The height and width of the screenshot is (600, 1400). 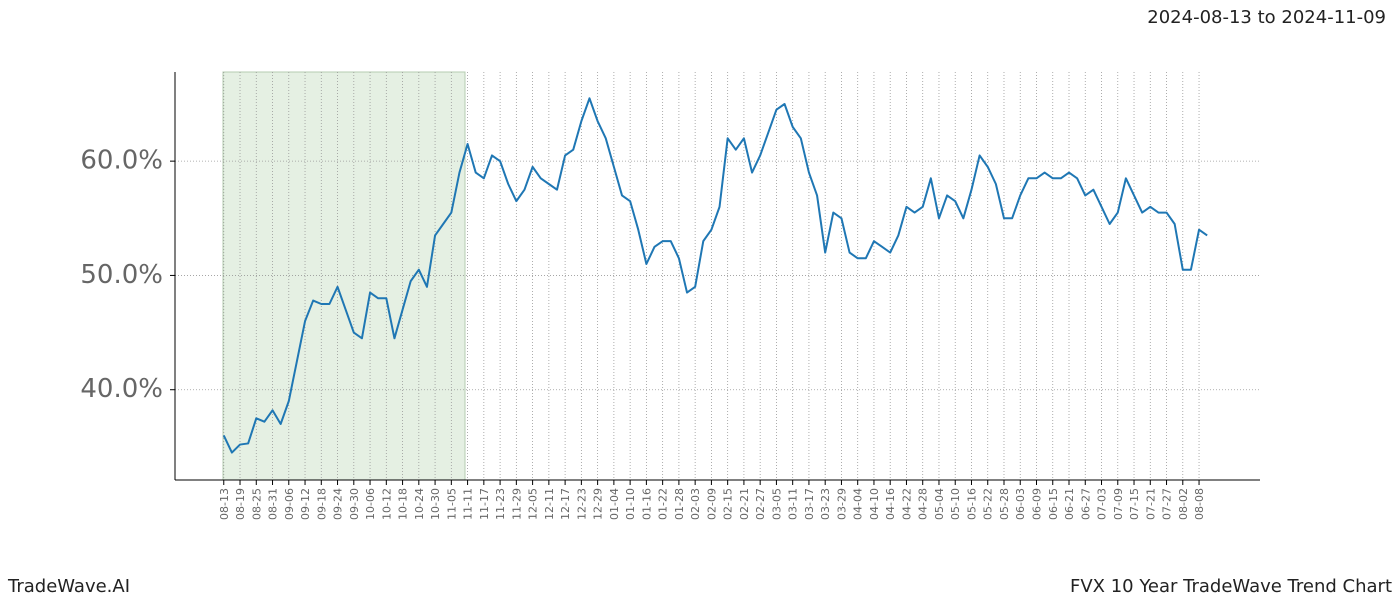 I want to click on chart-title: FVX 10 Year TradeWave Trend Chart, so click(x=1231, y=586).